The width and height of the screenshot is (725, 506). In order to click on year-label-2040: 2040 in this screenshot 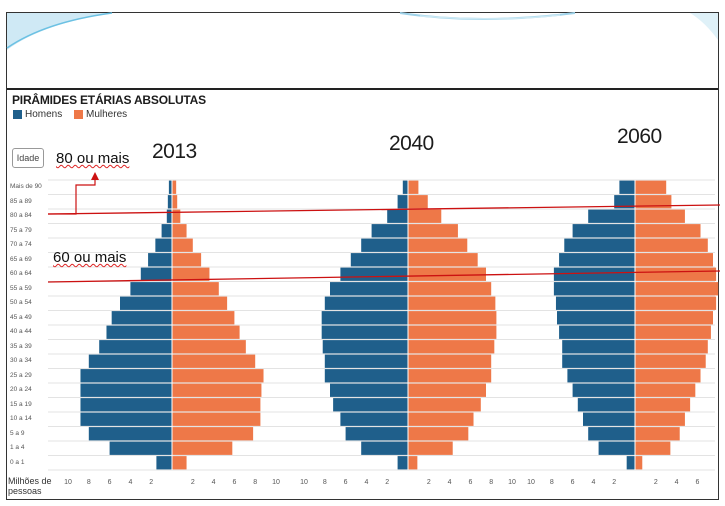, I will do `click(411, 143)`.